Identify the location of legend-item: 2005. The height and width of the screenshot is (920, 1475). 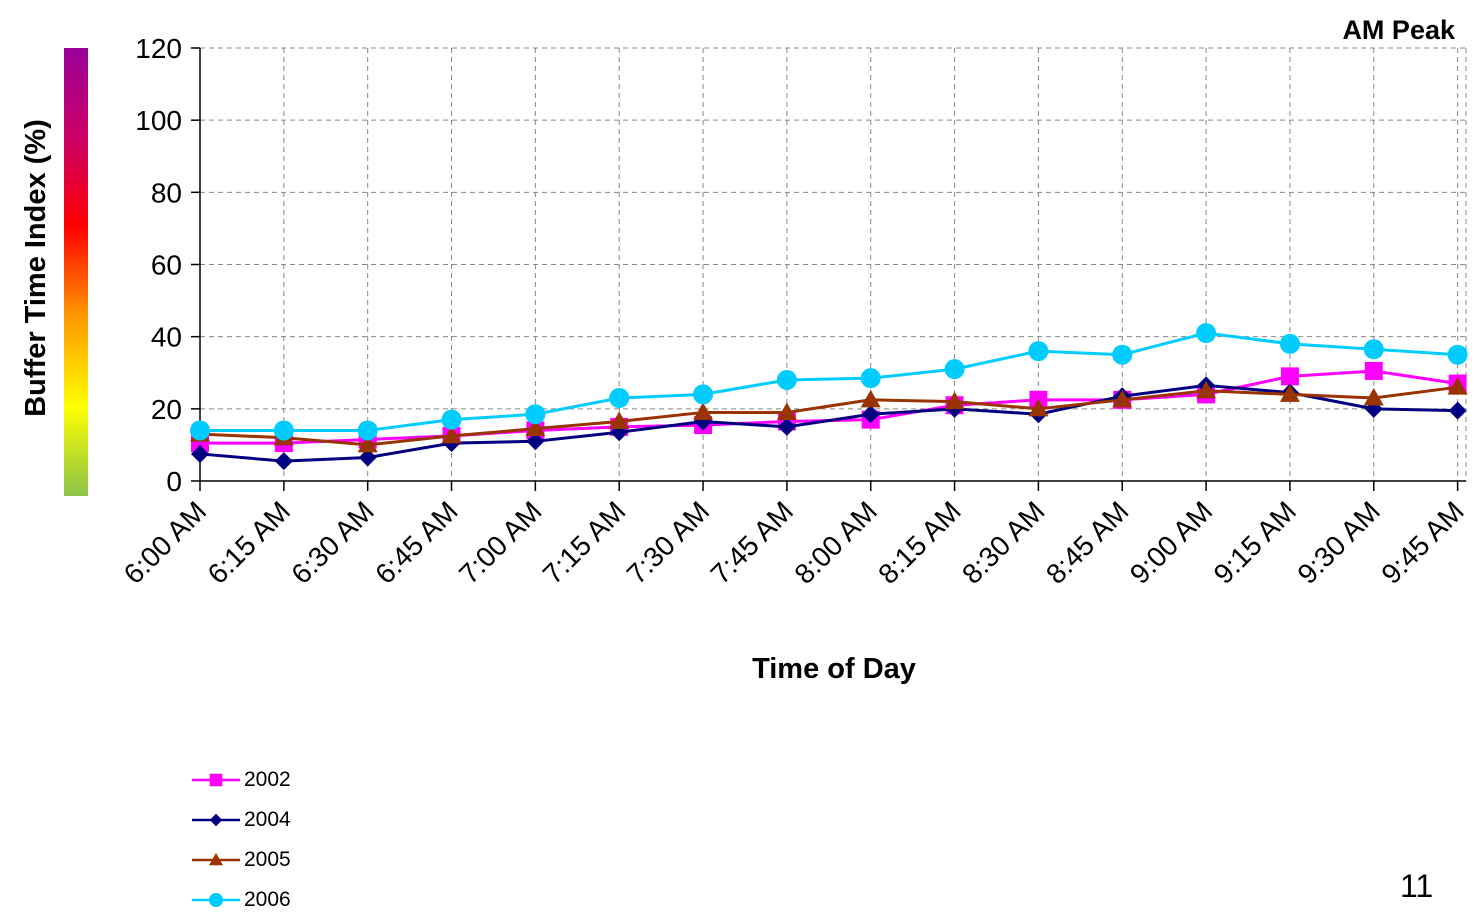
(240, 860).